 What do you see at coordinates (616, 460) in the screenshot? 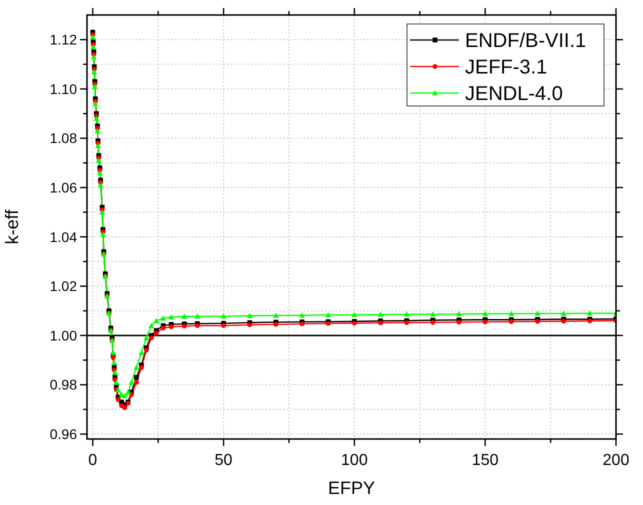
I see `x-tick-label: 200` at bounding box center [616, 460].